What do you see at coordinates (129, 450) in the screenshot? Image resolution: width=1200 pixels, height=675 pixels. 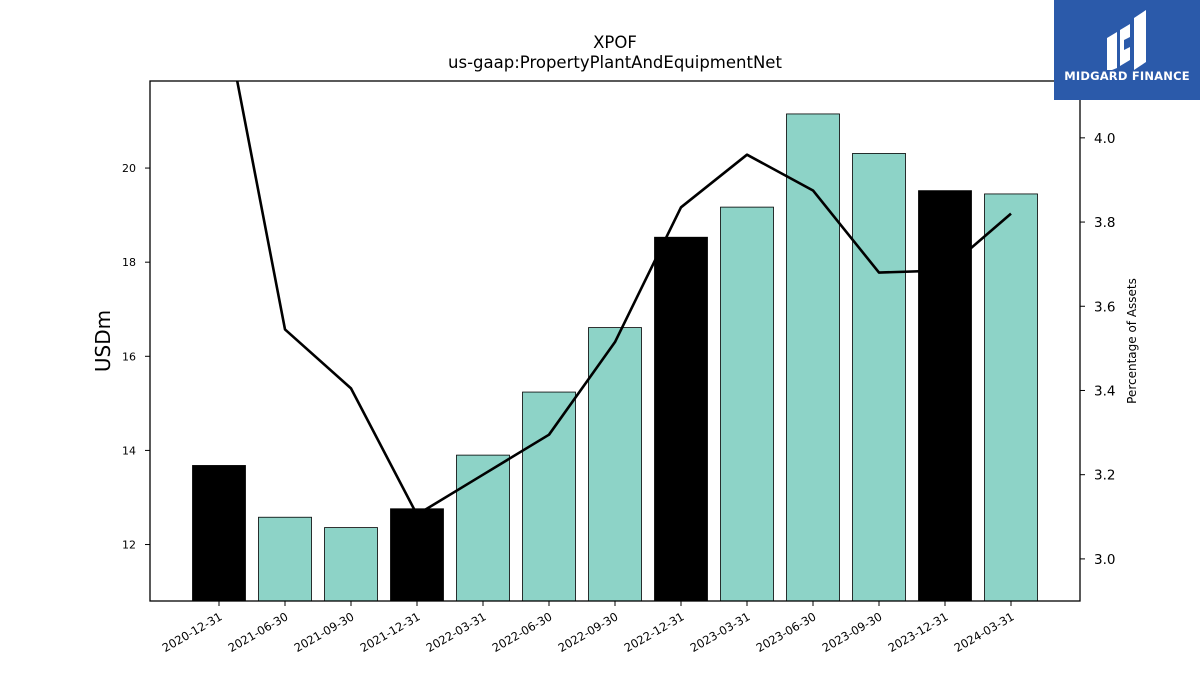 I see `y-tick-label: 14` at bounding box center [129, 450].